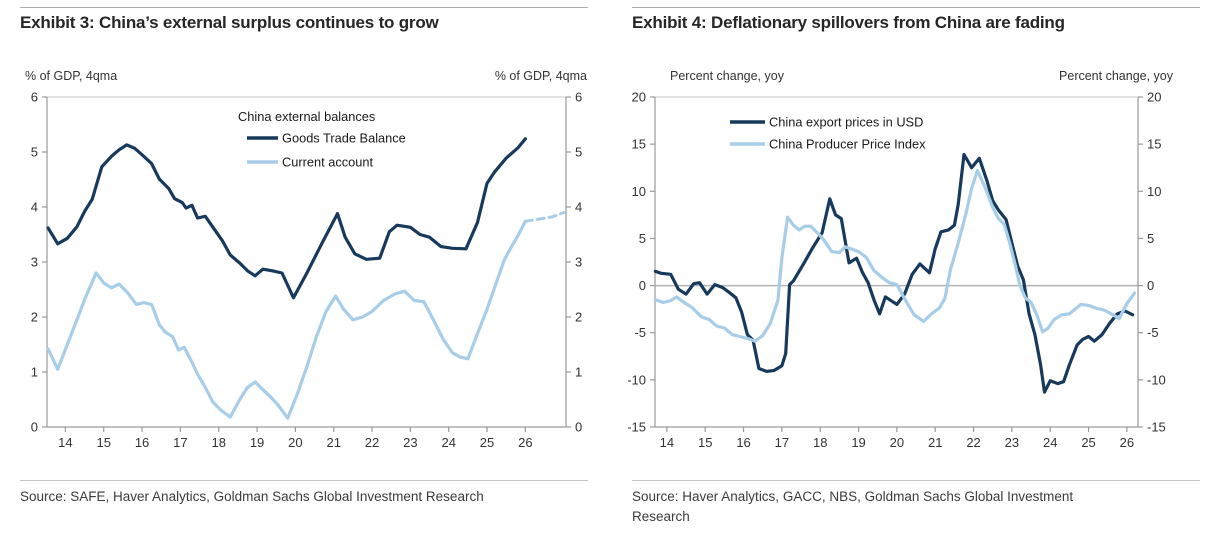  What do you see at coordinates (846, 122) in the screenshot?
I see `svg-text: China export prices in USD` at bounding box center [846, 122].